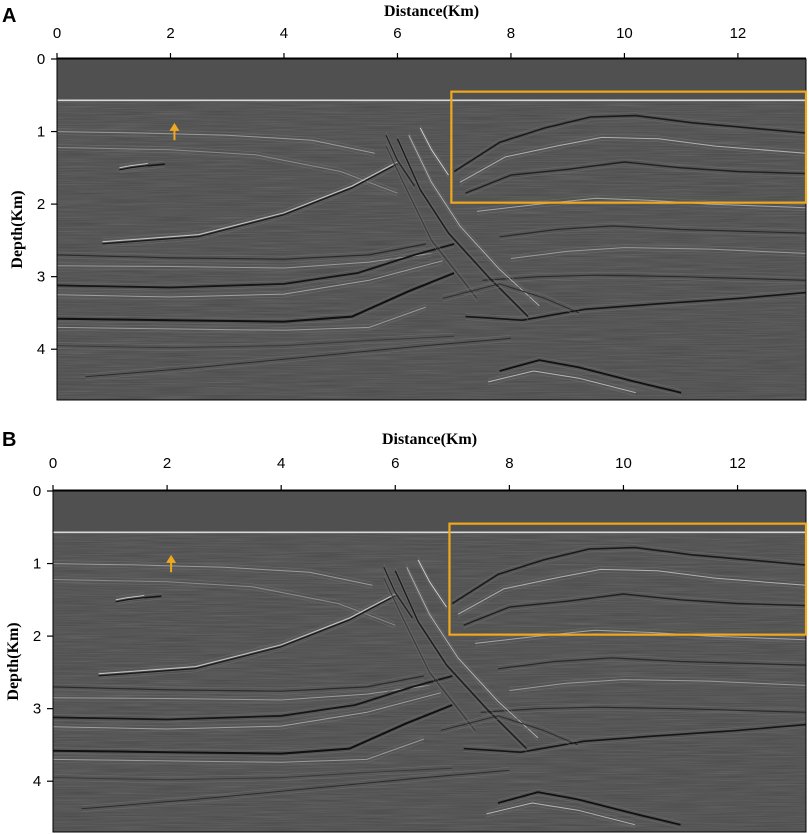  Describe the element at coordinates (171, 563) in the screenshot. I see `arrow-up-icon` at that location.